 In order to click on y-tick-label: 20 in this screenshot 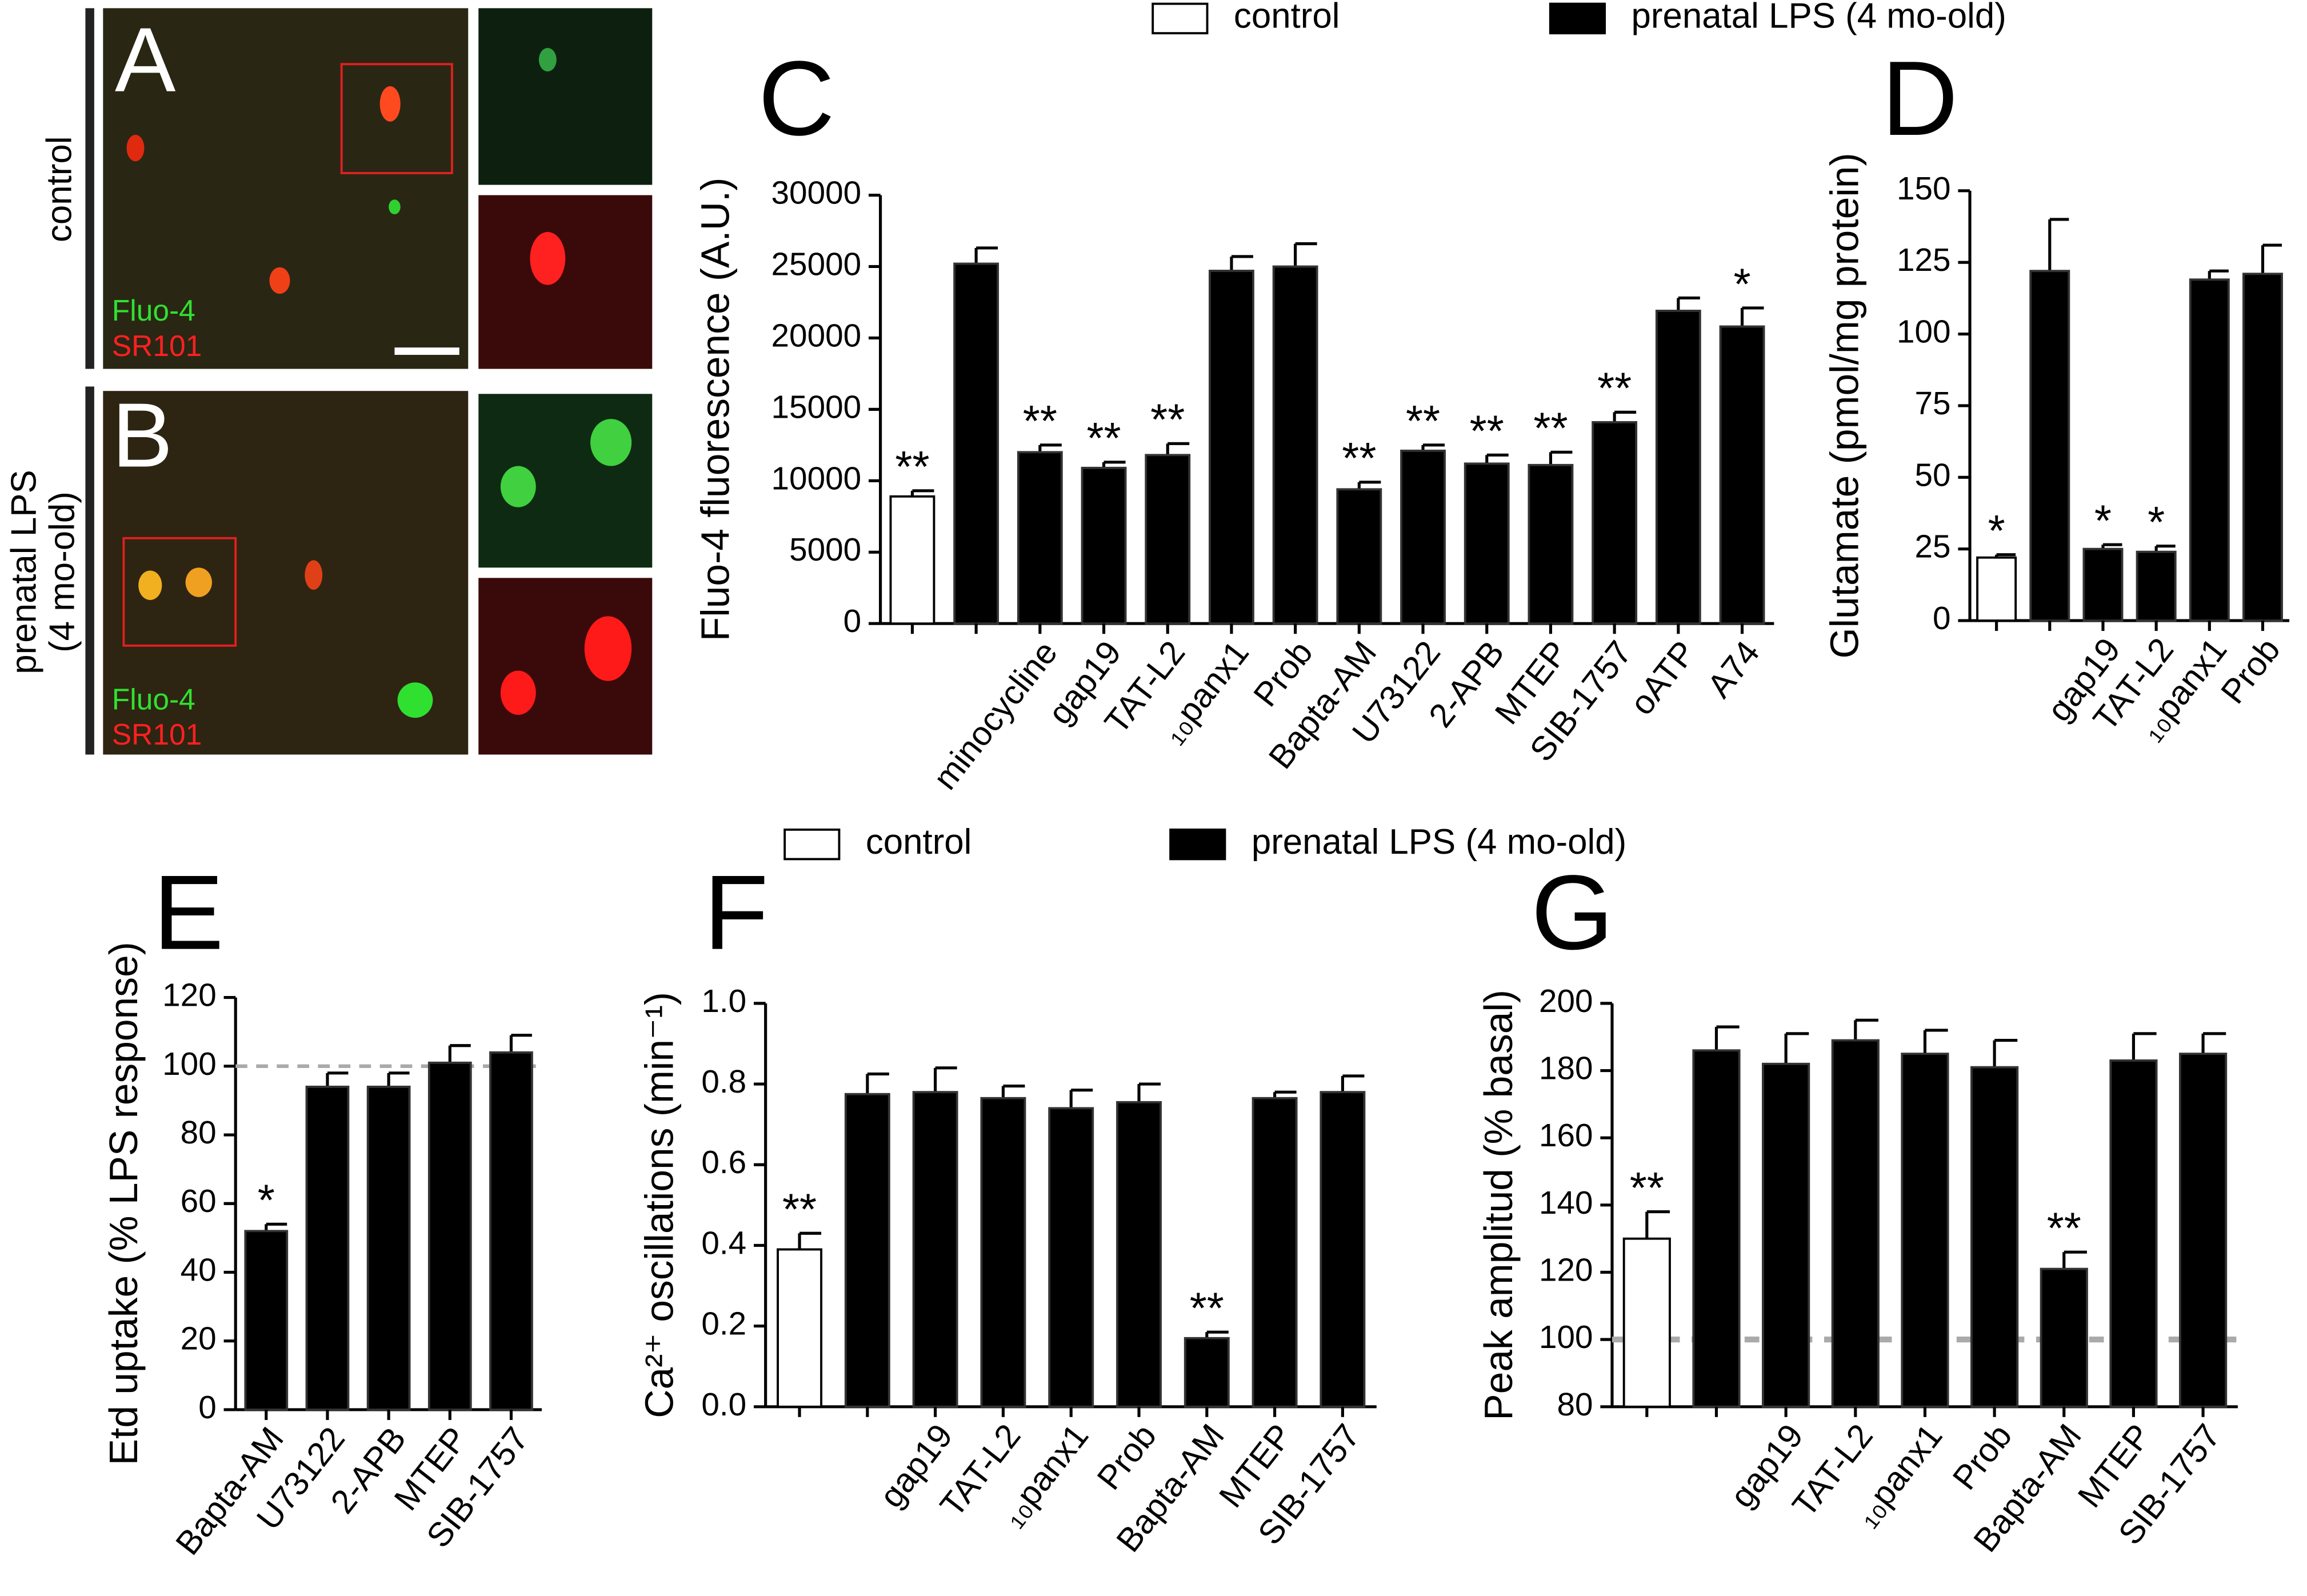, I will do `click(199, 1339)`.